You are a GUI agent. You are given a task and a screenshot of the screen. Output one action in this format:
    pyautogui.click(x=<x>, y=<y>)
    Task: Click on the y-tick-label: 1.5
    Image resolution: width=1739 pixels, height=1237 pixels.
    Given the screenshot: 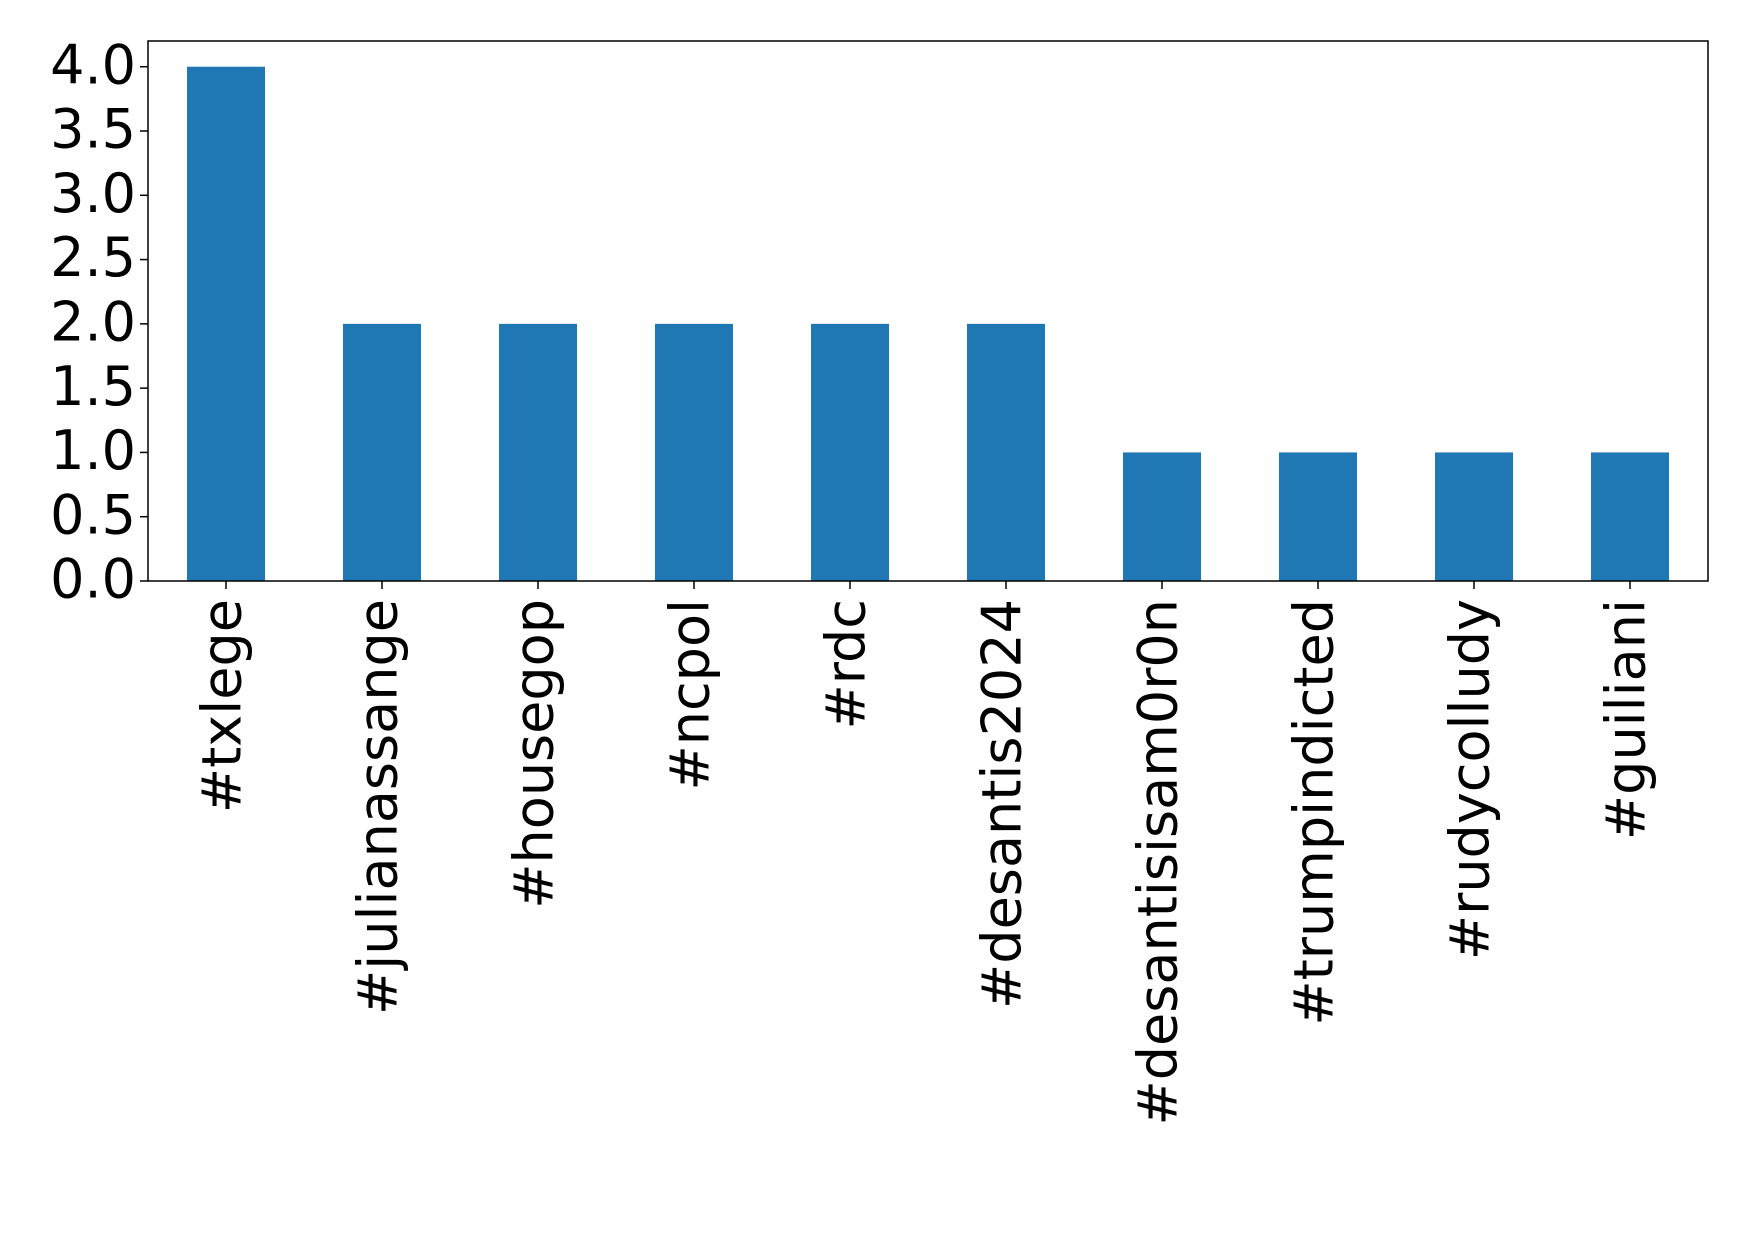 What is the action you would take?
    pyautogui.click(x=93, y=386)
    